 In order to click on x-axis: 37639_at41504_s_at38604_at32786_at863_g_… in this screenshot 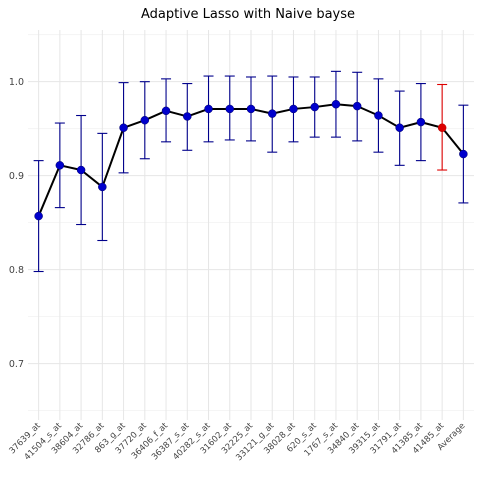, I will do `click(237, 442)`.